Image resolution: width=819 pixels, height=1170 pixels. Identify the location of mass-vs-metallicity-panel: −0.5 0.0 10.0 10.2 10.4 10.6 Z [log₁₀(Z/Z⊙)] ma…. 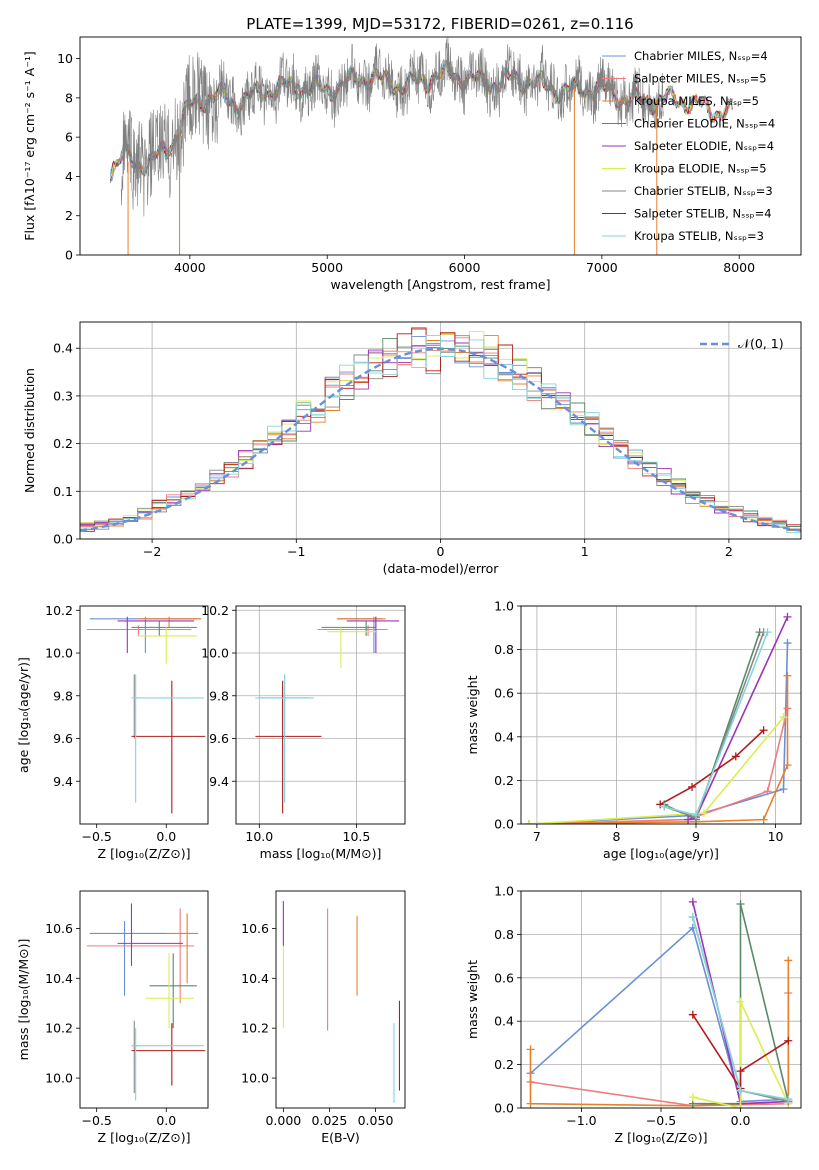
(112, 1017).